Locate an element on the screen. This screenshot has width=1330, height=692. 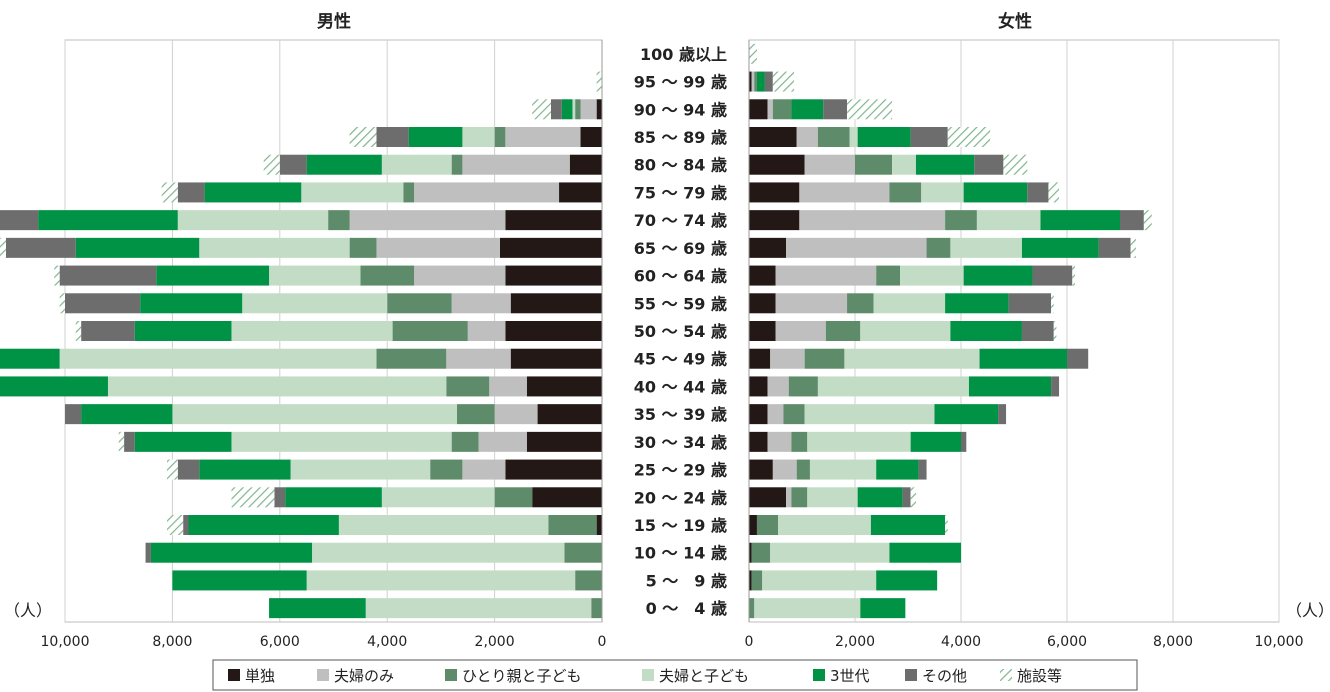
female-panel-title: 女性 is located at coordinates (1015, 21).